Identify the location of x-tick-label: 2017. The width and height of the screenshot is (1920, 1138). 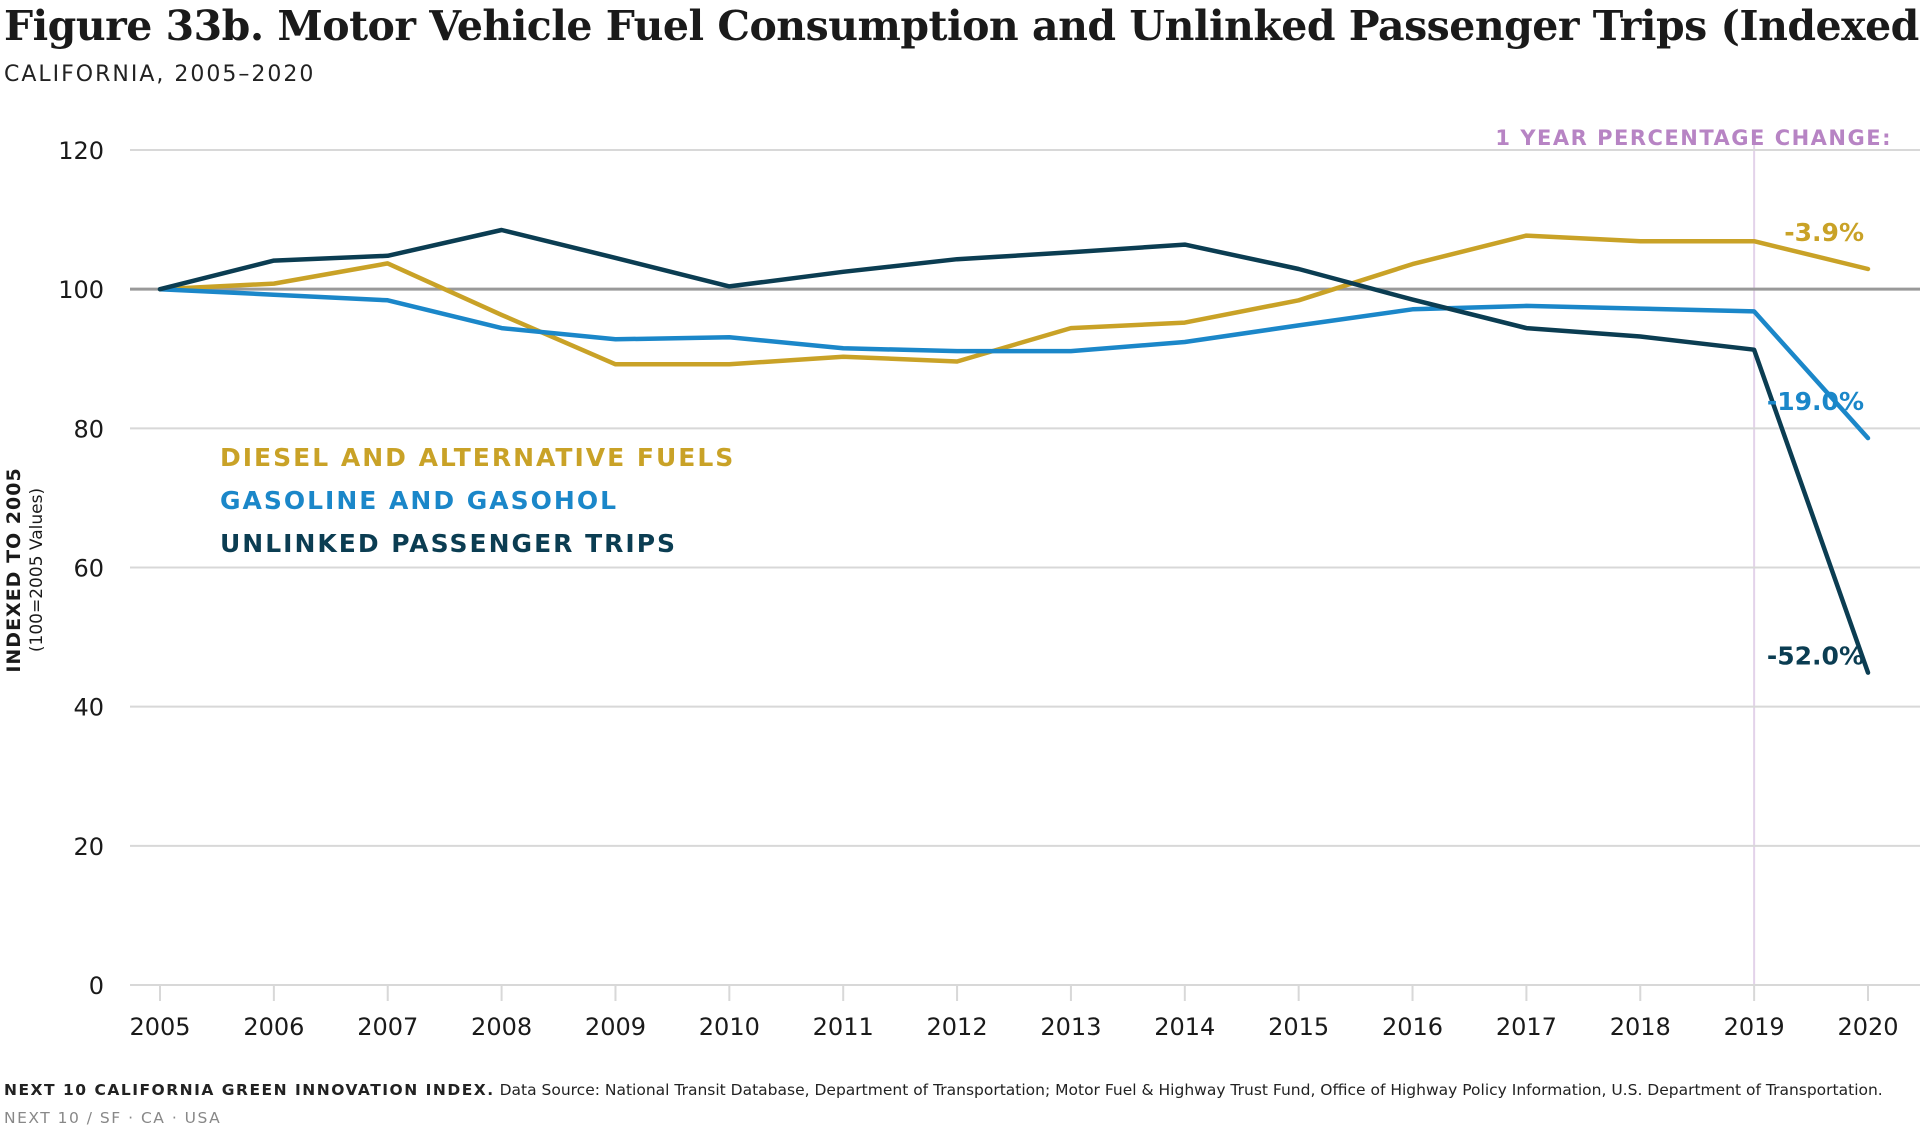
(1526, 1027).